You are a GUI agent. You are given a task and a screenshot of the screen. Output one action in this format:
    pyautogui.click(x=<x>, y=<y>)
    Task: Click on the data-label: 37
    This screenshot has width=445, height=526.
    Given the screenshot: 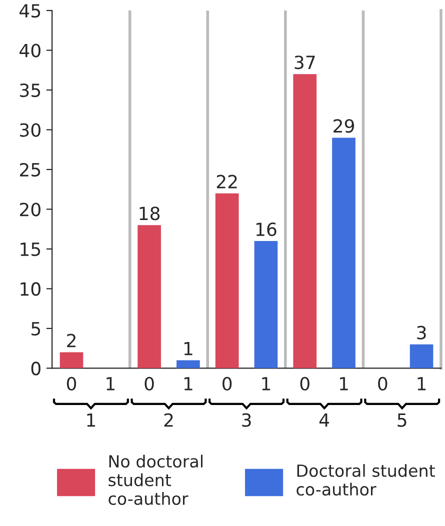 What is the action you would take?
    pyautogui.click(x=304, y=63)
    